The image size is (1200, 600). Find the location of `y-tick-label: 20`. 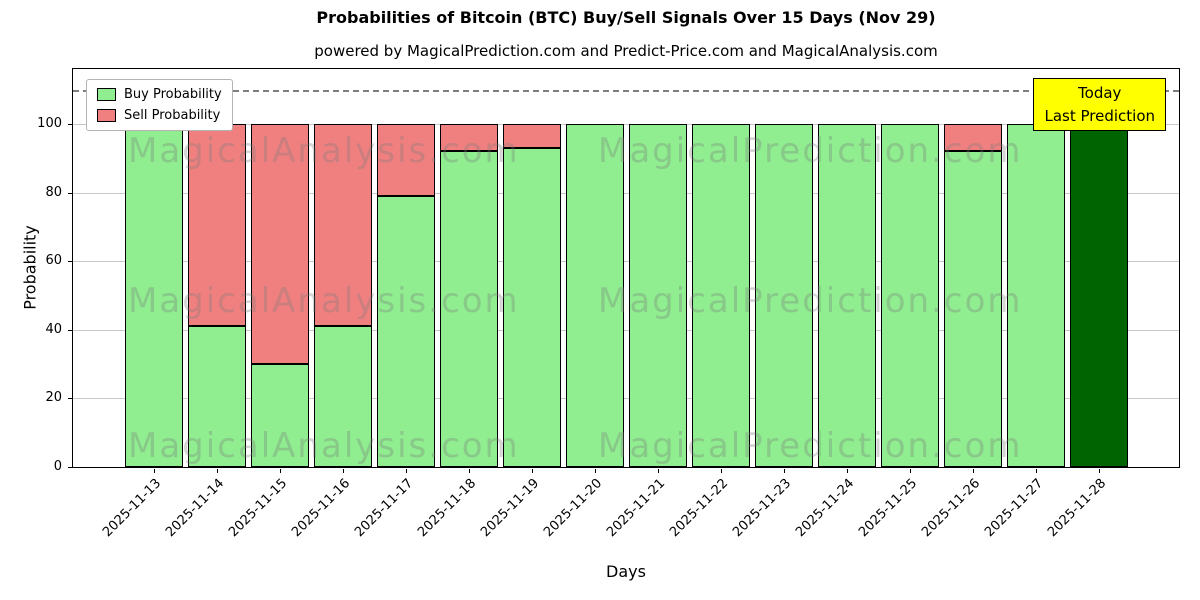

y-tick-label: 20 is located at coordinates (53, 398).